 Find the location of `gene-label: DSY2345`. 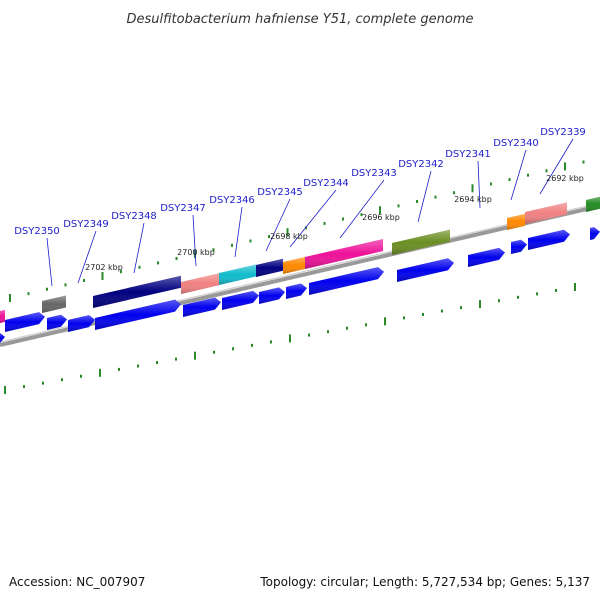

gene-label: DSY2345 is located at coordinates (280, 192).